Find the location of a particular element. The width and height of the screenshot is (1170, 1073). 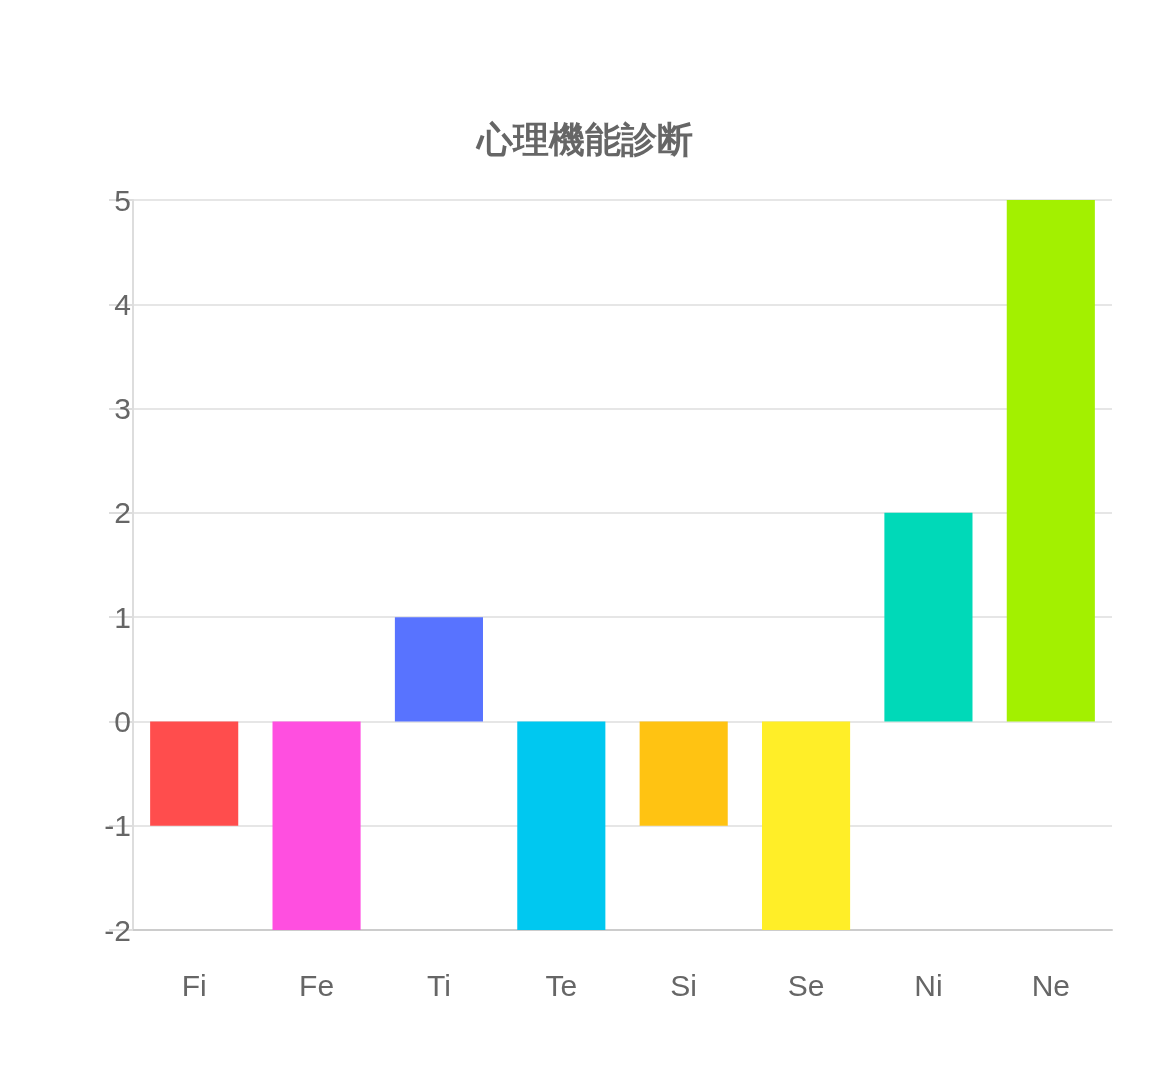

x-tick-label: Se is located at coordinates (806, 985).